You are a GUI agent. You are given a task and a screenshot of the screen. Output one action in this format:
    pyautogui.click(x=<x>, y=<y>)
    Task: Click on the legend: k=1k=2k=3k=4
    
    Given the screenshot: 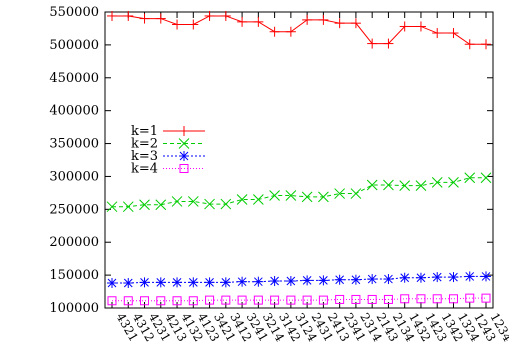 What is the action you would take?
    pyautogui.click(x=168, y=150)
    